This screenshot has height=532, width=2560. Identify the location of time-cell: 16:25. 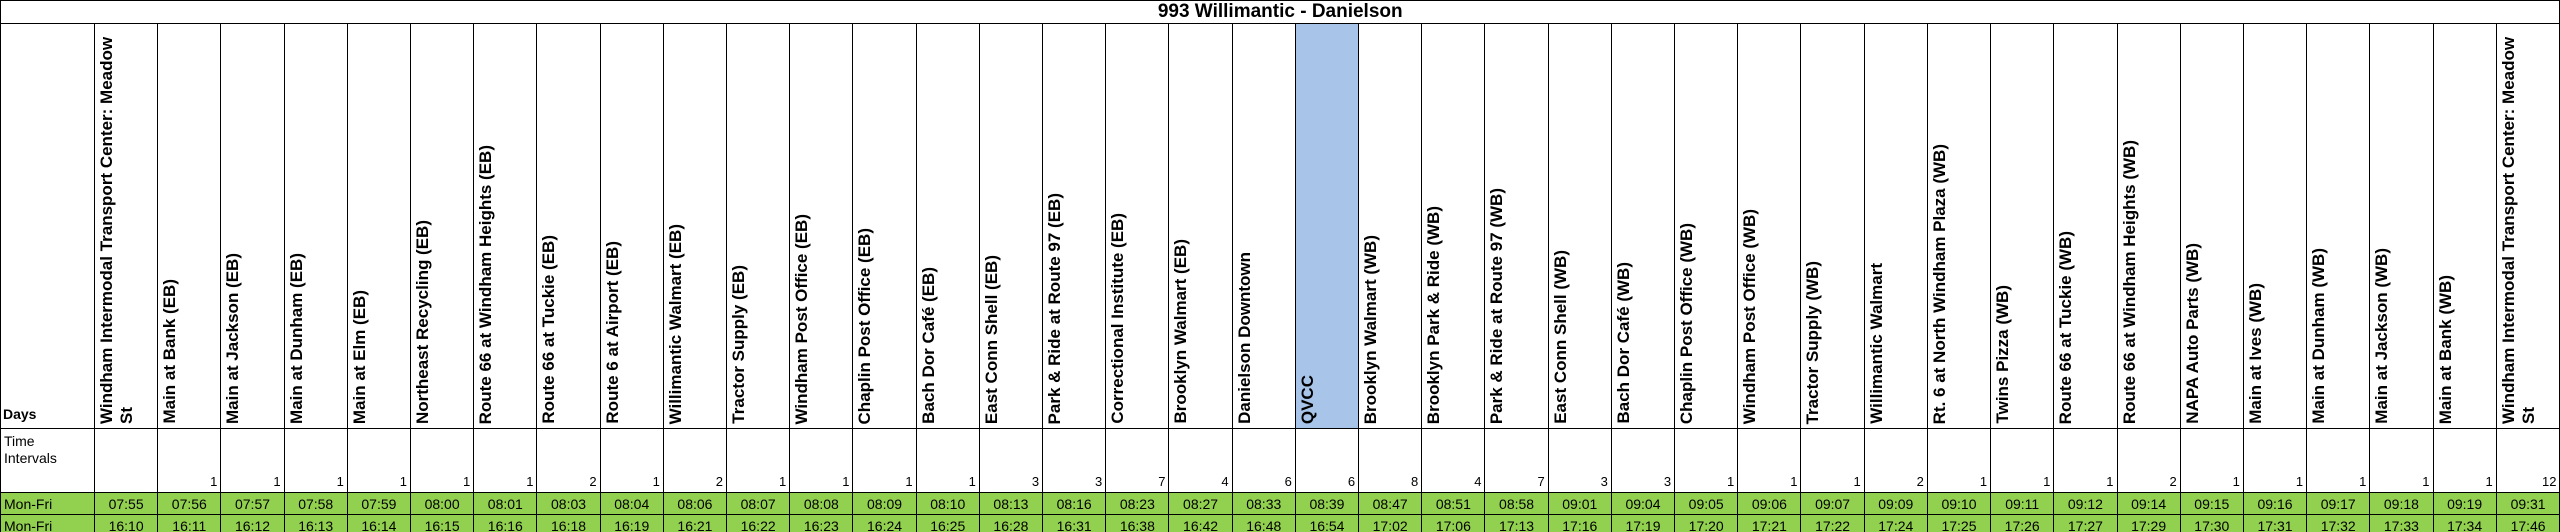
(947, 523).